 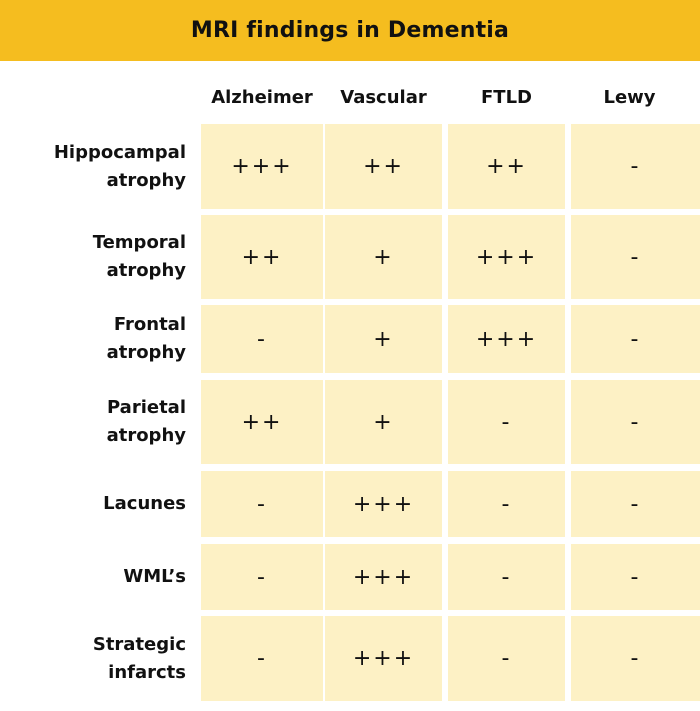 I want to click on row-label-temporal-atrophy: Temporal atrophy, so click(x=139, y=256).